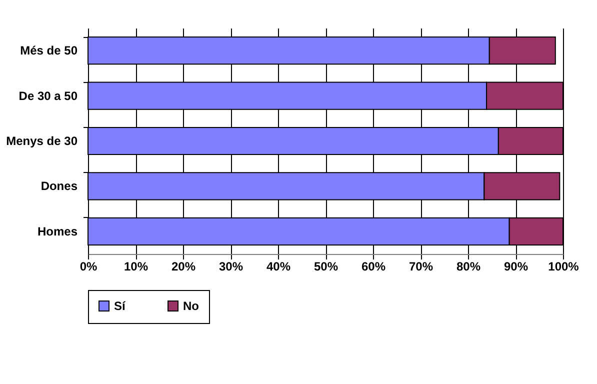  Describe the element at coordinates (468, 267) in the screenshot. I see `x-tick-label: 80%` at that location.